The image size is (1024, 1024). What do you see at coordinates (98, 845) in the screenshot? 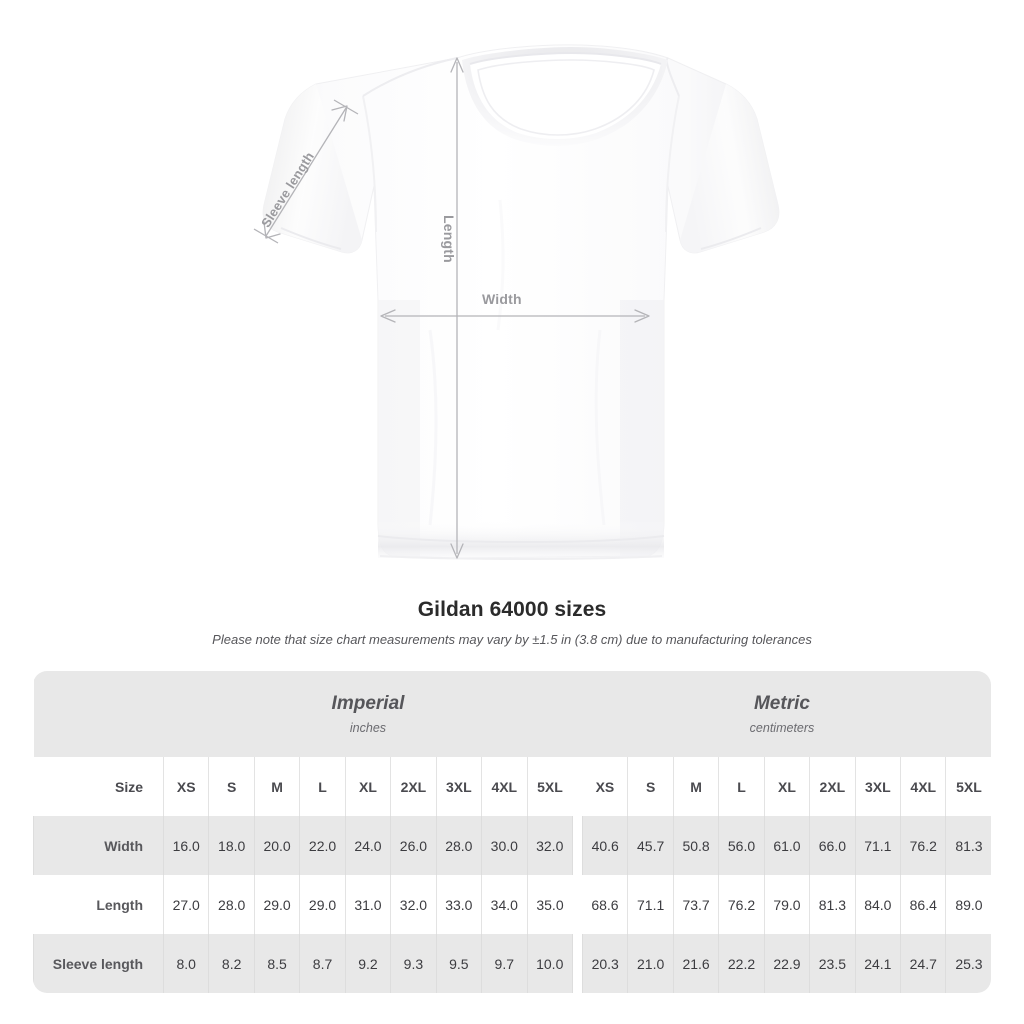
I see `row-label-width: Width` at bounding box center [98, 845].